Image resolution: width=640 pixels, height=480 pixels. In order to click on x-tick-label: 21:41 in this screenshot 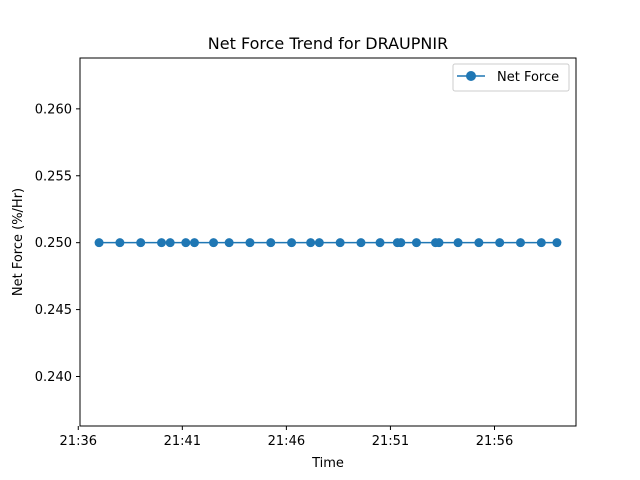, I will do `click(182, 441)`.